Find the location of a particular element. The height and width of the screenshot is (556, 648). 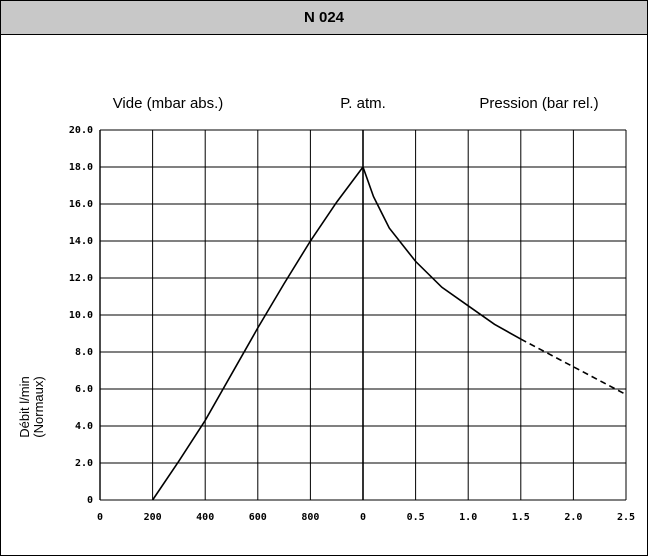

flow-curve-pressure is located at coordinates (442, 253).